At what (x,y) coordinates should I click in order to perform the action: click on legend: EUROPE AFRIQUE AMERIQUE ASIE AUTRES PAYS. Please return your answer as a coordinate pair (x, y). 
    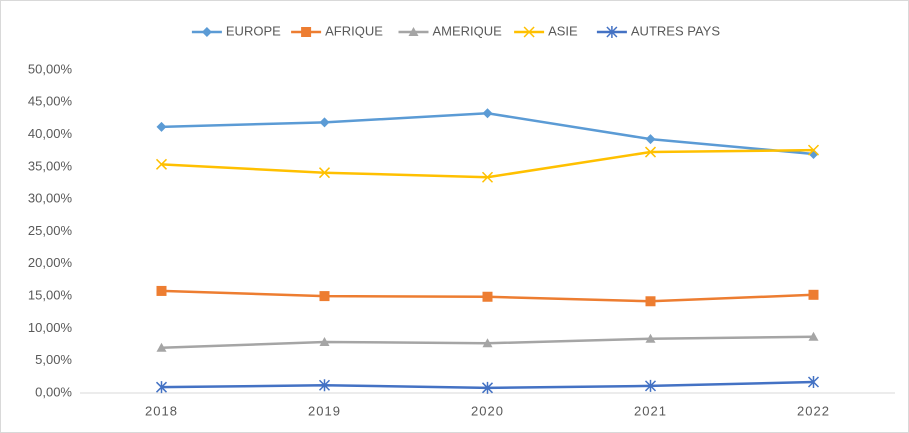
    Looking at the image, I should click on (455, 30).